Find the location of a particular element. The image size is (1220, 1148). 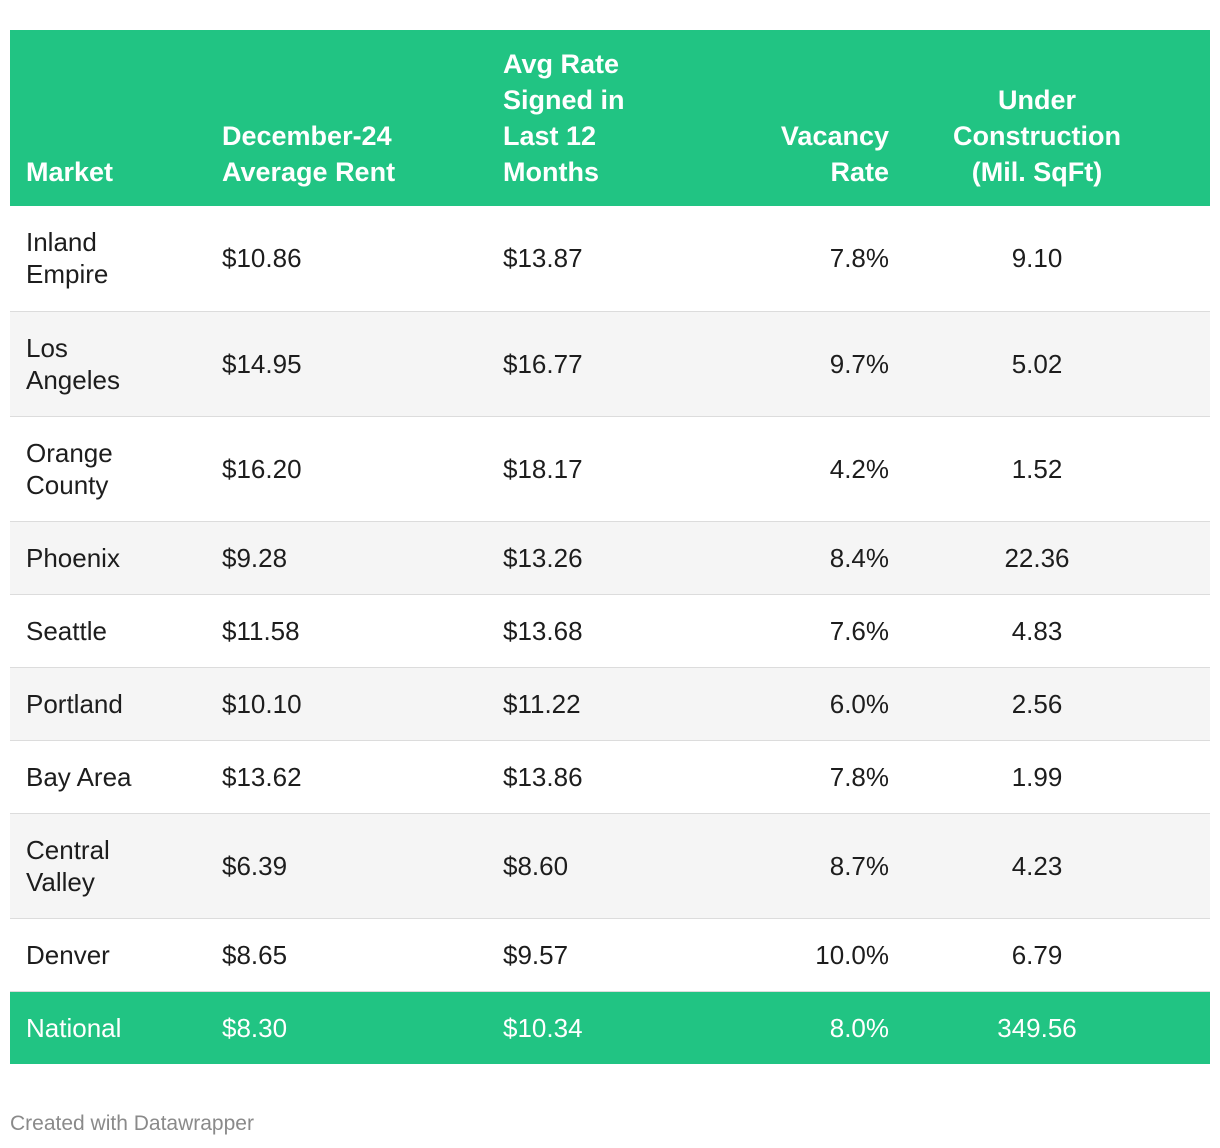

column-header-vacancy: Vacancy Rate is located at coordinates (805, 118).